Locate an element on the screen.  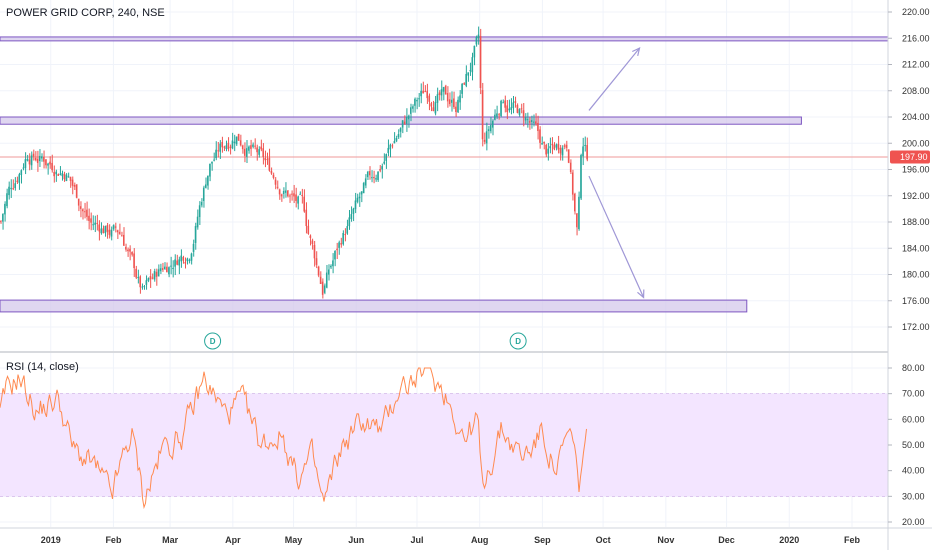
time-tick-label: Jul is located at coordinates (416, 540).